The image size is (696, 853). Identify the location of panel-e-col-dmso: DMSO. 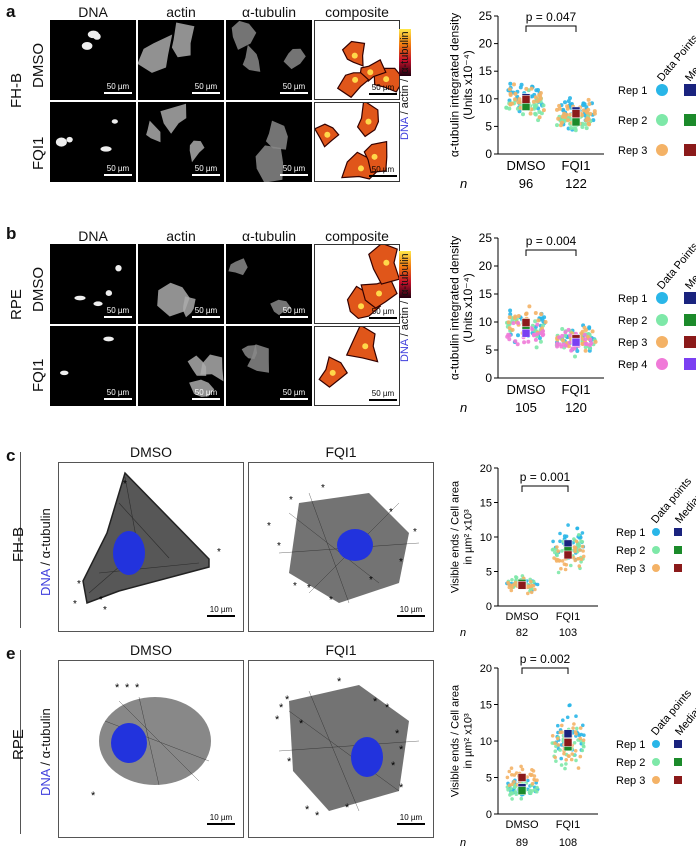
(151, 650).